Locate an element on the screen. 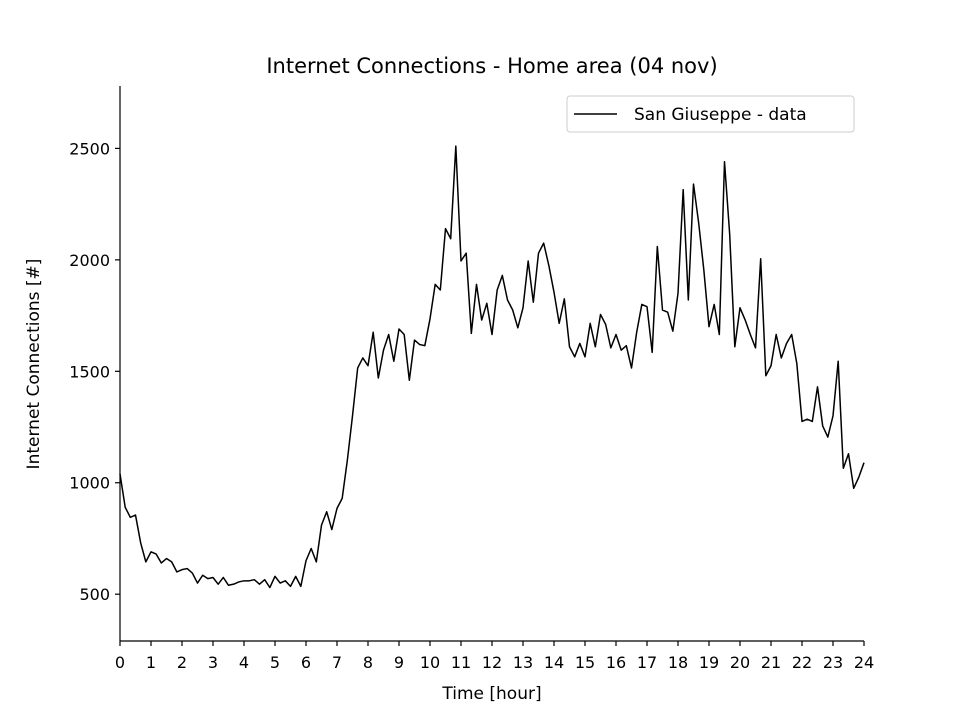 This screenshot has width=960, height=724. y-axis-ticks: 500 1000 1500 2000 2500 is located at coordinates (94, 371).